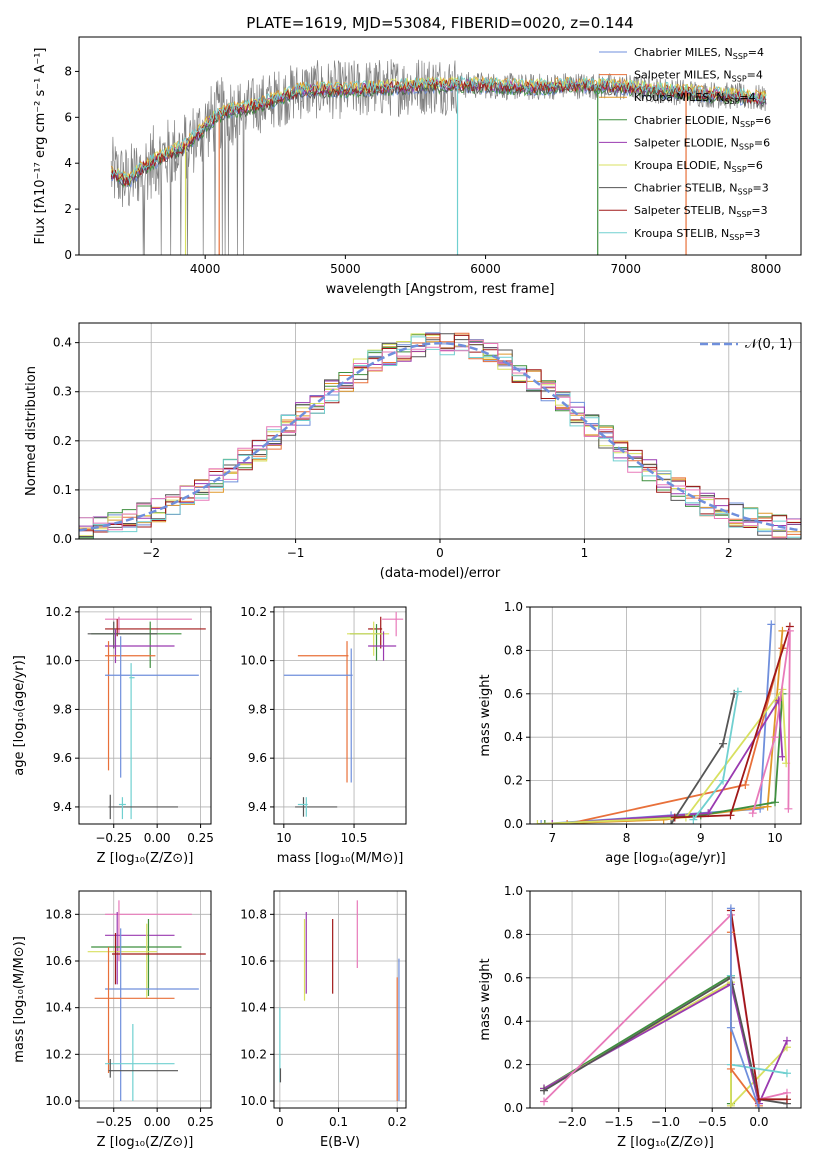 Image resolution: width=819 pixels, height=1170 pixels. I want to click on grid-mass_EBV, so click(340, 999).